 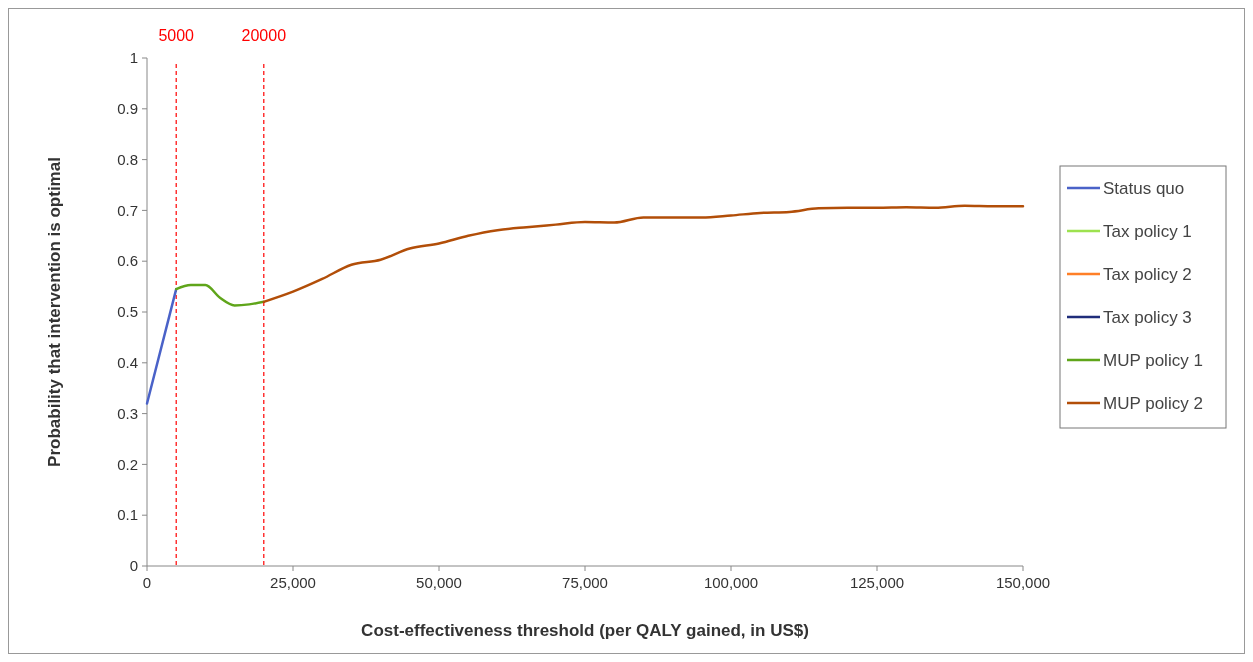 I want to click on x-tick-label: 150,000, so click(x=1023, y=582).